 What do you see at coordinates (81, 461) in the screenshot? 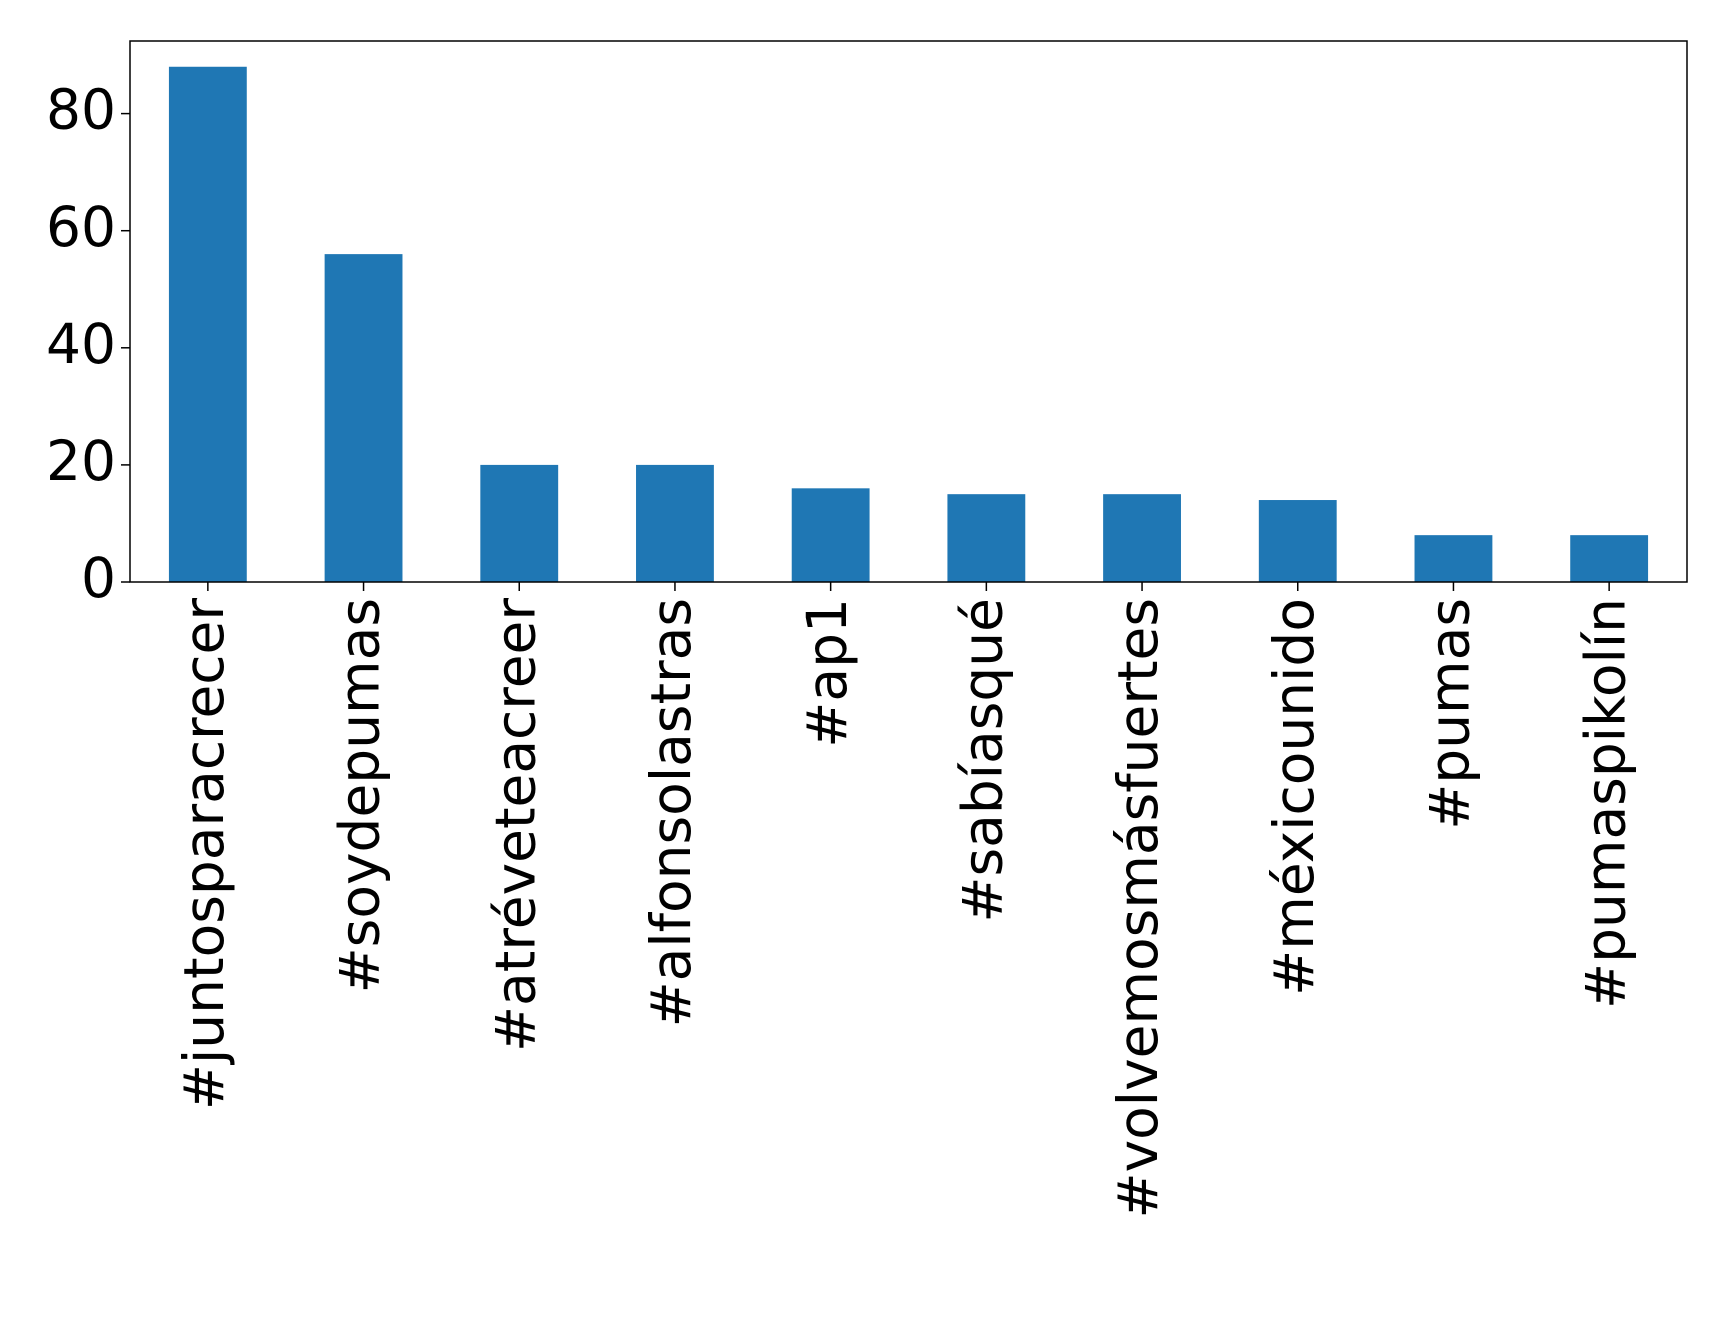
I see `y-tick-label: 20` at bounding box center [81, 461].